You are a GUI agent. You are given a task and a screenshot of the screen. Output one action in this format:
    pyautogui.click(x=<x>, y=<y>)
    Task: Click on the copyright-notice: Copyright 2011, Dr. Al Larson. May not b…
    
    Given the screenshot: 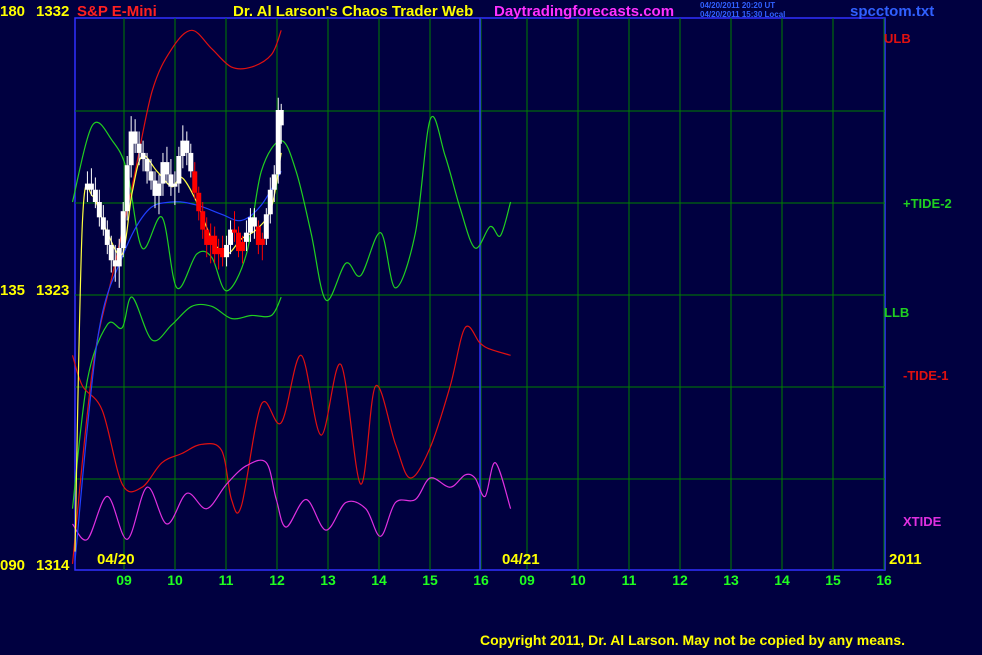 What is the action you would take?
    pyautogui.click(x=692, y=640)
    